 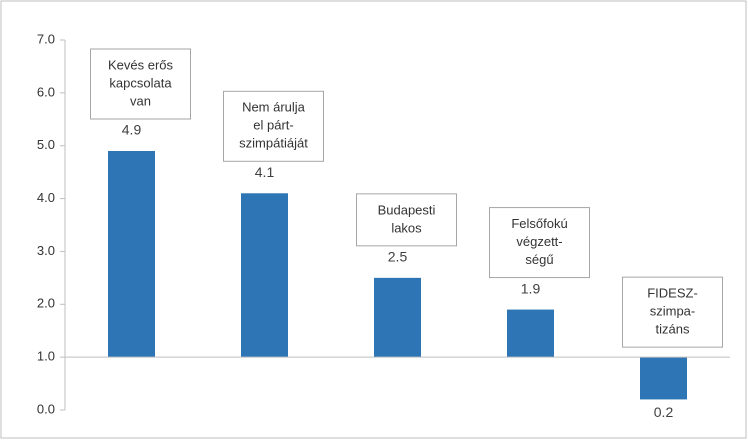 I want to click on category-label: Kevés erős, so click(x=141, y=64).